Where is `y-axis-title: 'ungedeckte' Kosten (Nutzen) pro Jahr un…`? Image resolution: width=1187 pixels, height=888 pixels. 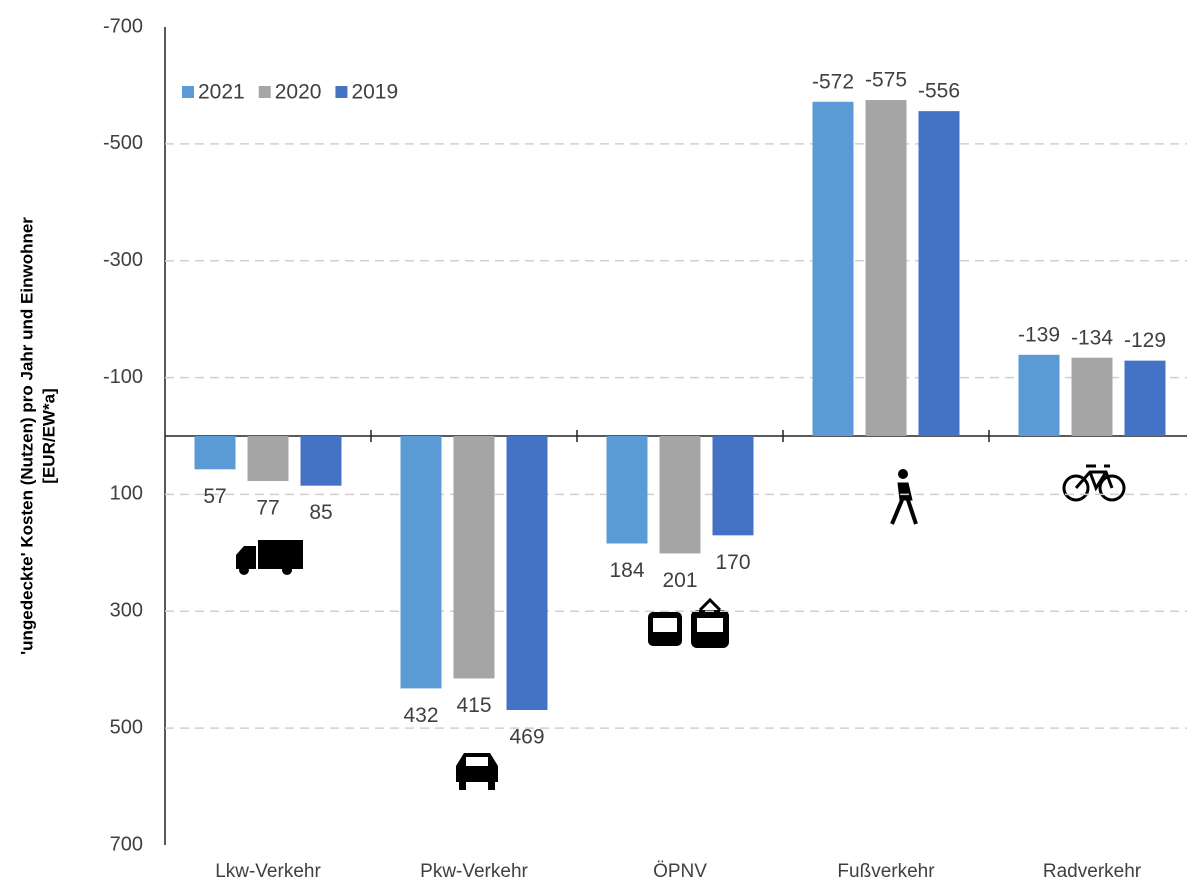 y-axis-title: 'ungedeckte' Kosten (Nutzen) pro Jahr un… is located at coordinates (37, 436).